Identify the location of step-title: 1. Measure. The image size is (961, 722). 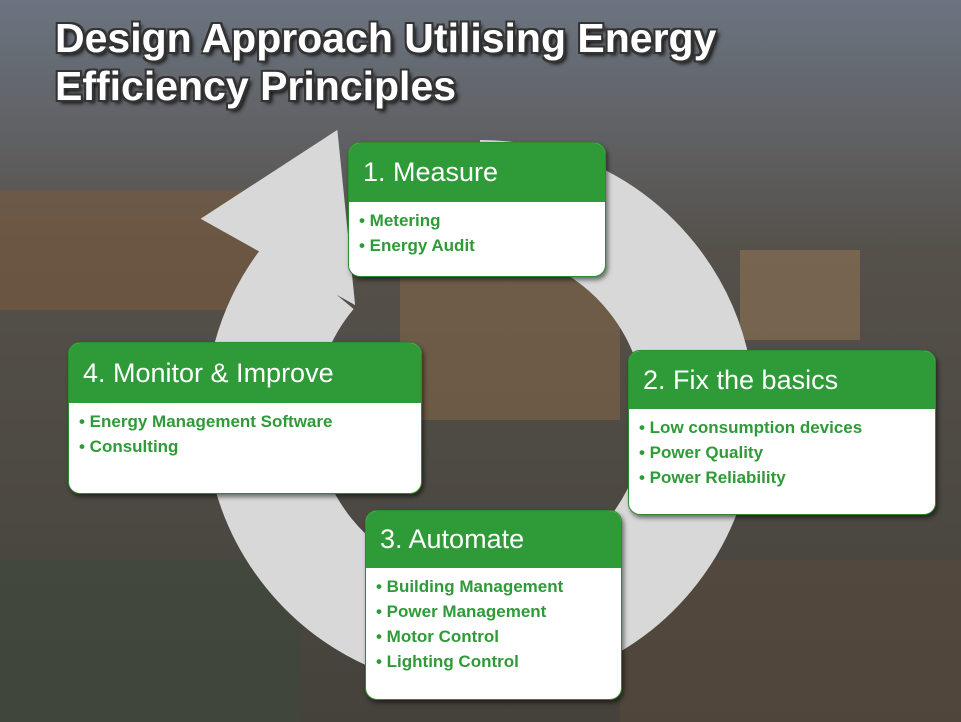
(477, 172).